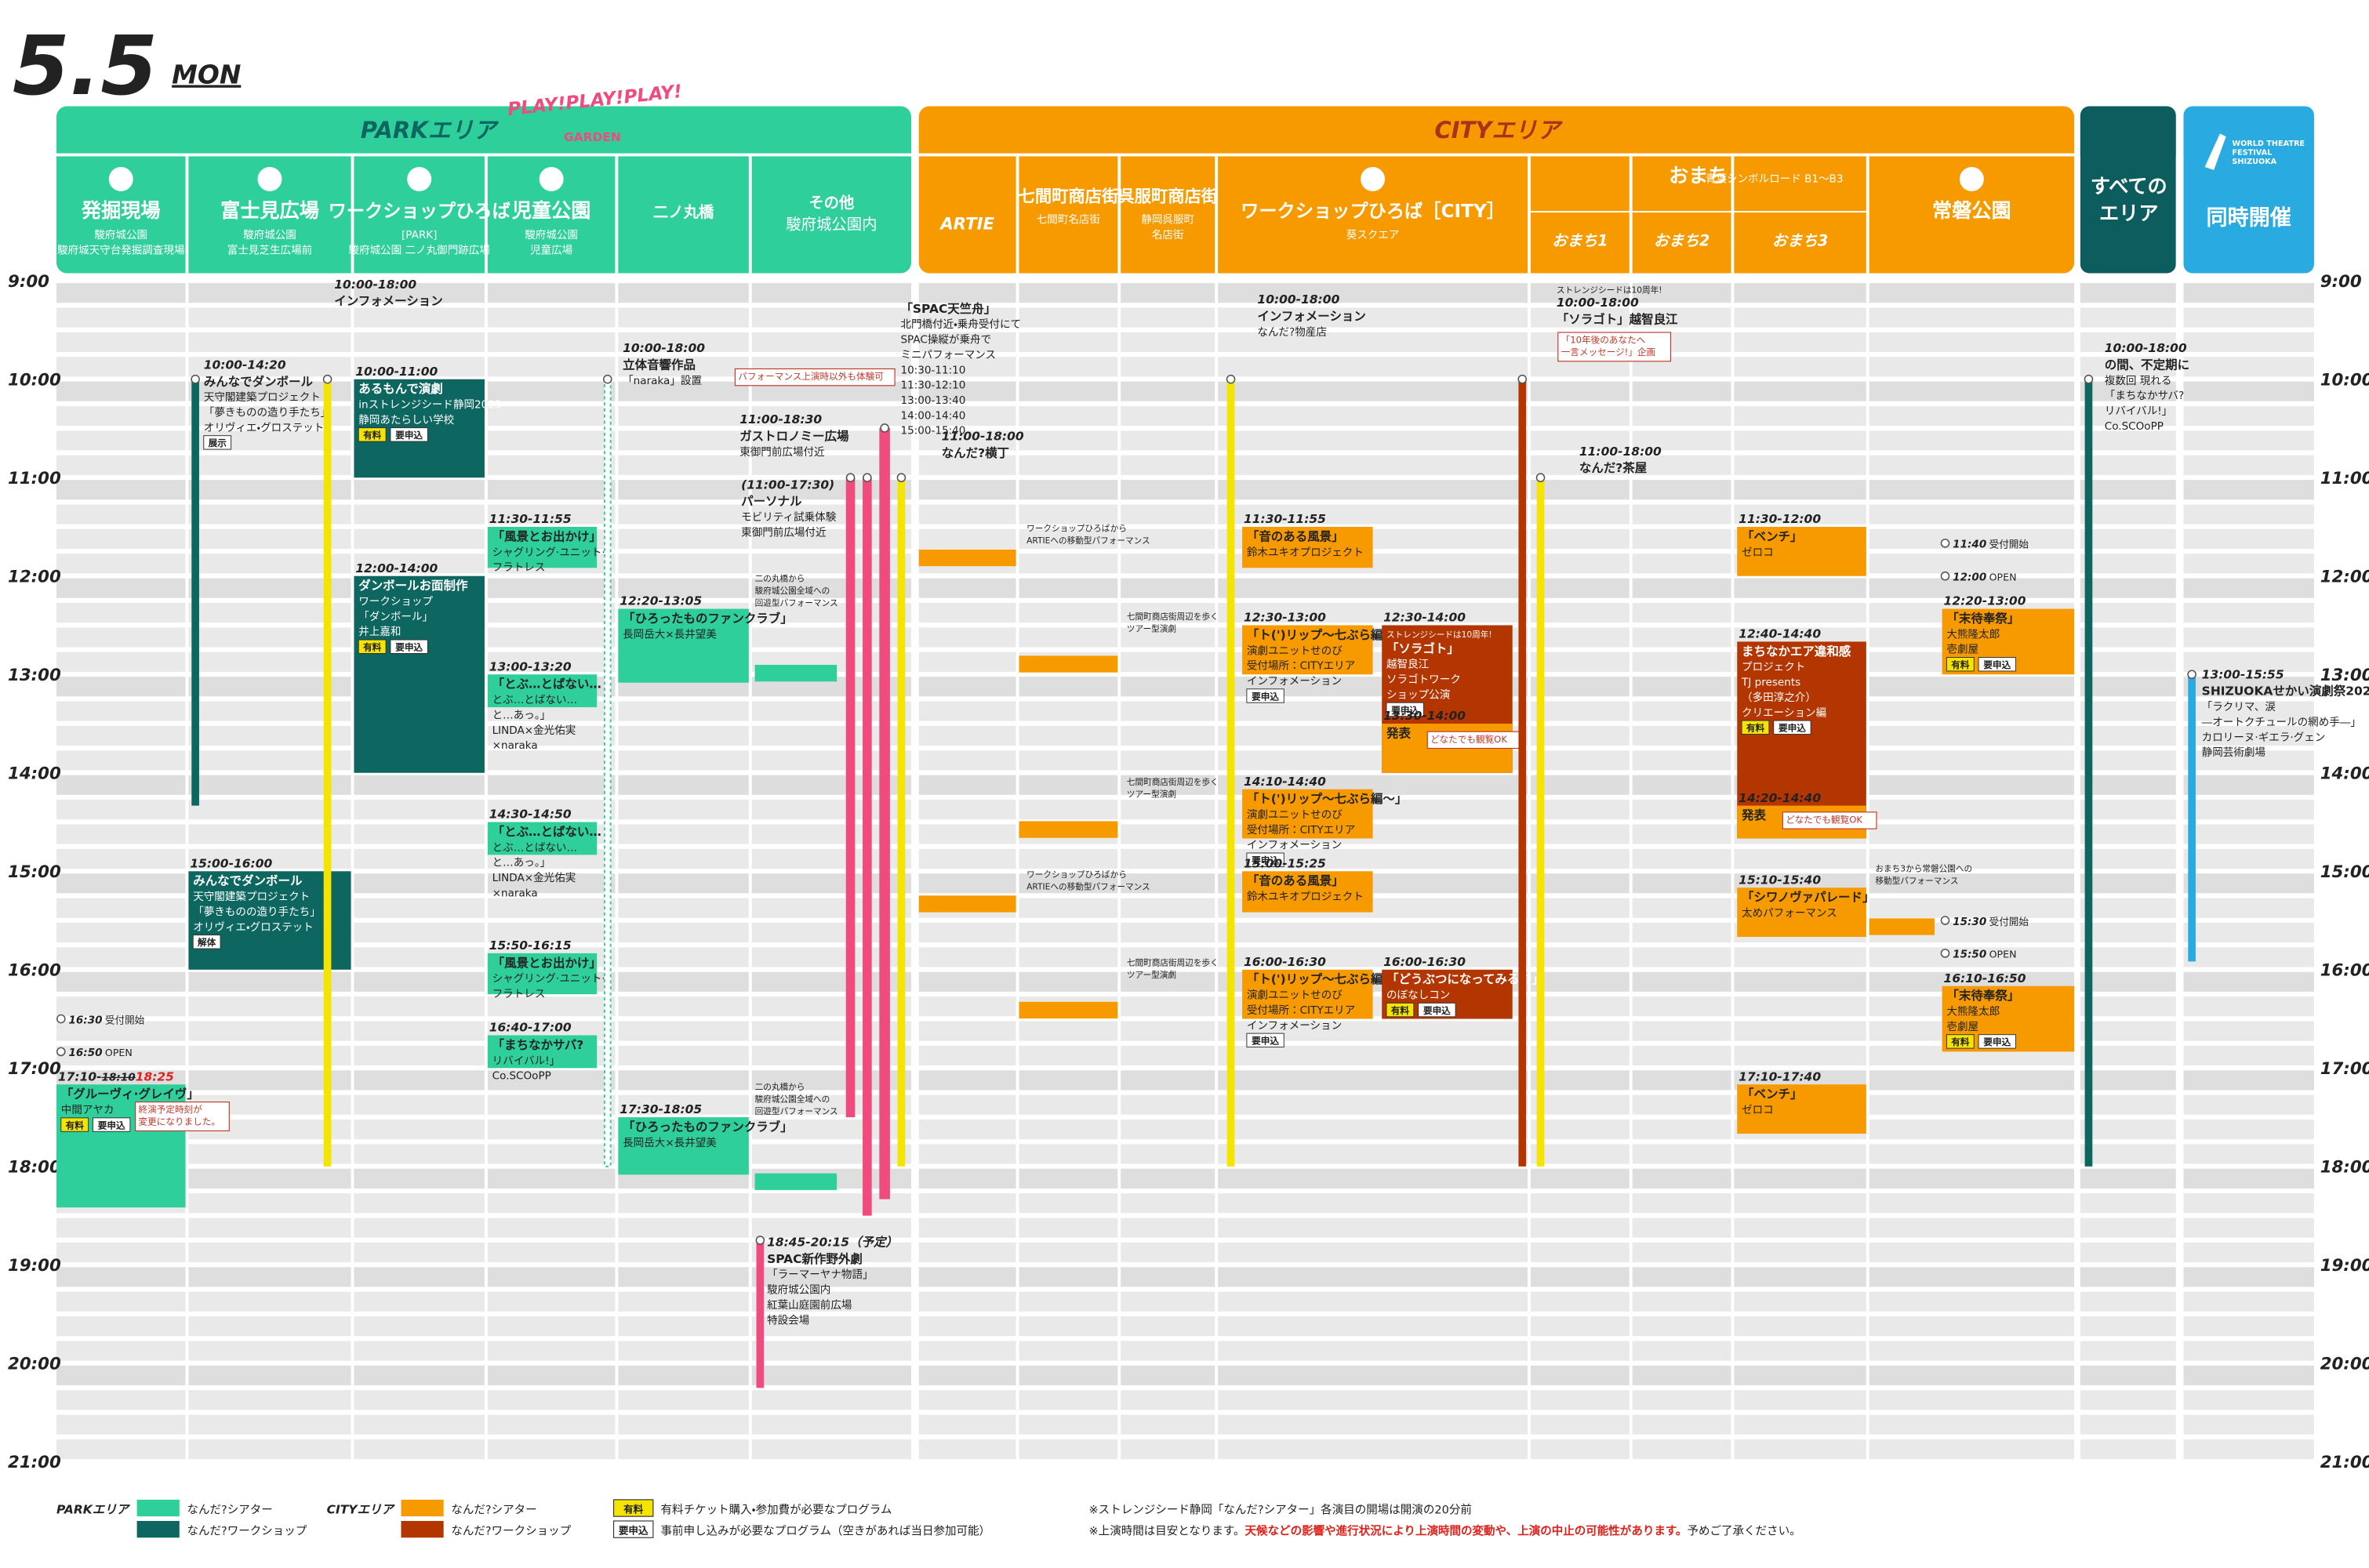 The height and width of the screenshot is (1568, 2369). What do you see at coordinates (121, 250) in the screenshot?
I see `column-sub: 駿府城天守台発掘調査現場` at bounding box center [121, 250].